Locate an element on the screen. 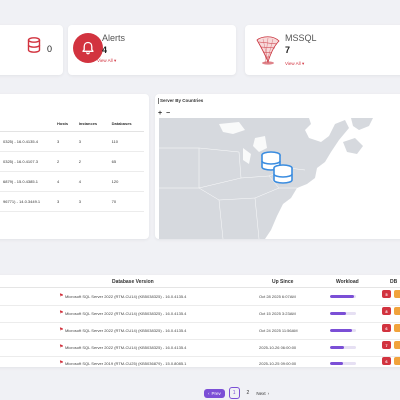 The height and width of the screenshot is (400, 400). column-header-hosts: Hosts is located at coordinates (65, 124).